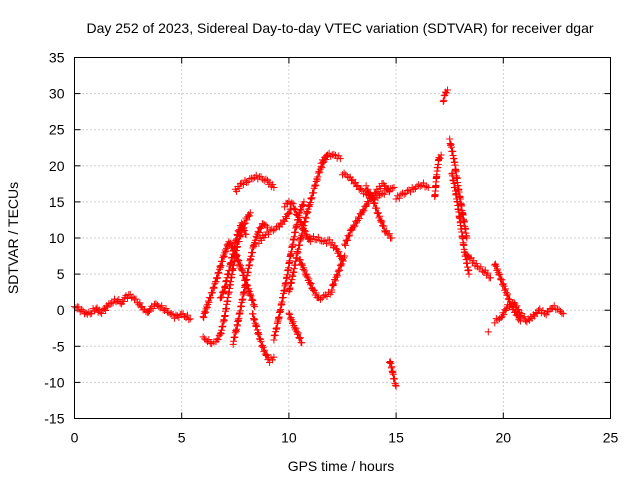  What do you see at coordinates (254, 183) in the screenshot?
I see `series-track-e` at bounding box center [254, 183].